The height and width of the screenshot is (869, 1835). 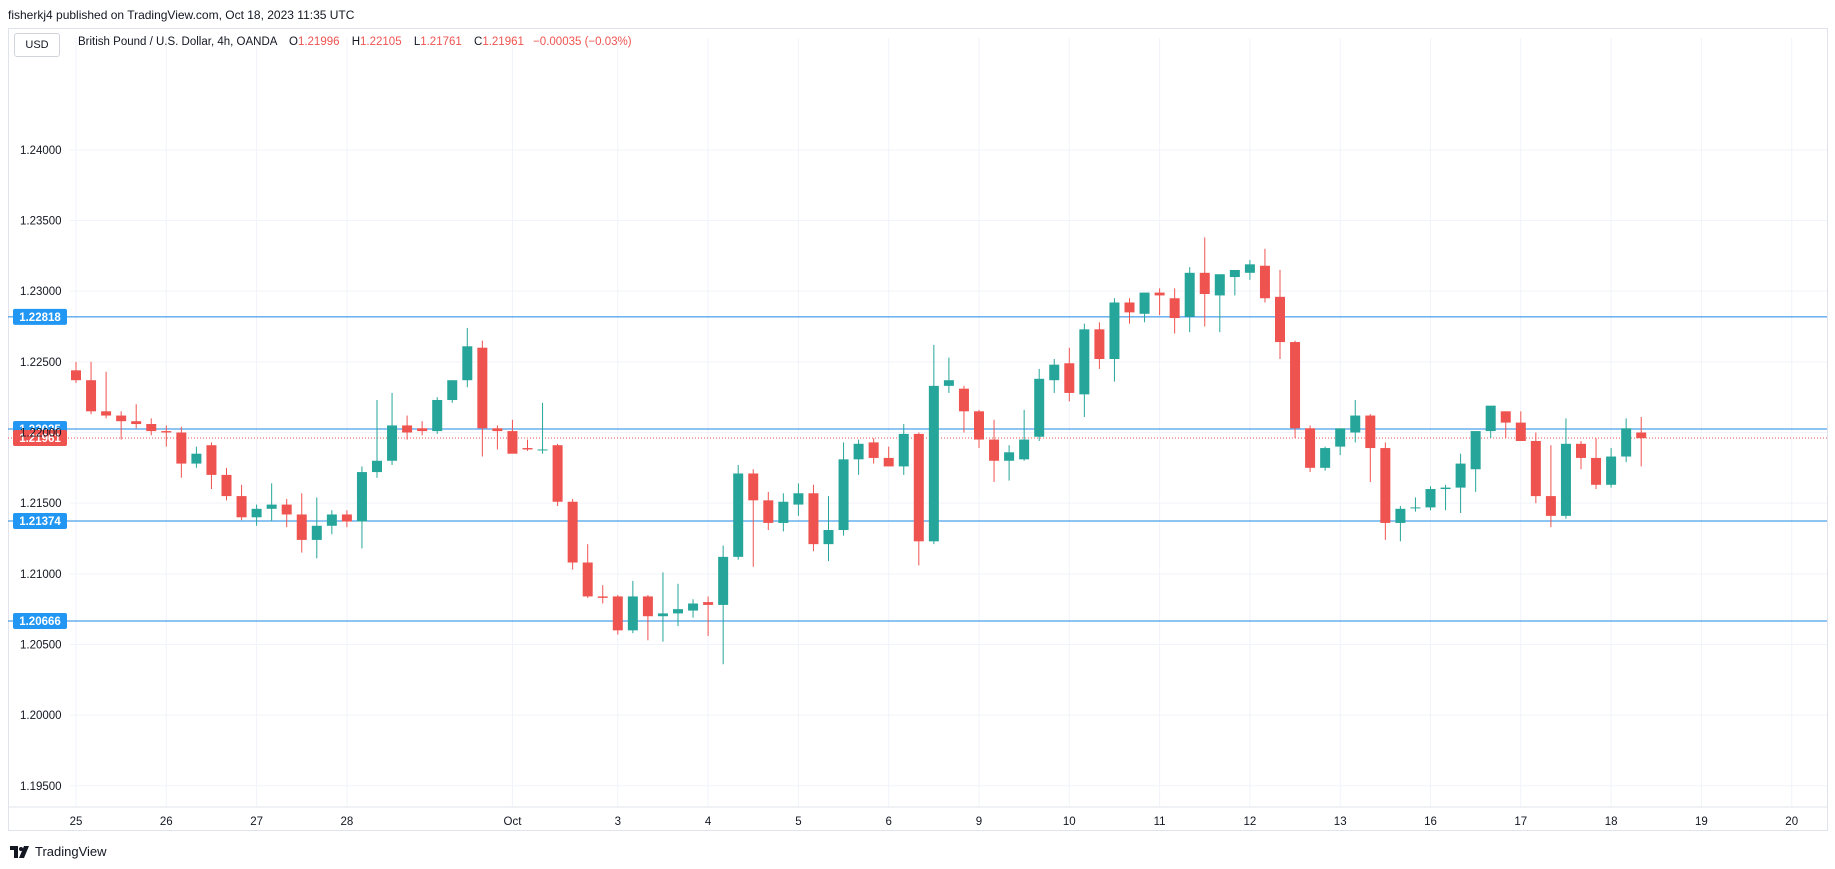 I want to click on x-tick-label: 16, so click(x=1430, y=822).